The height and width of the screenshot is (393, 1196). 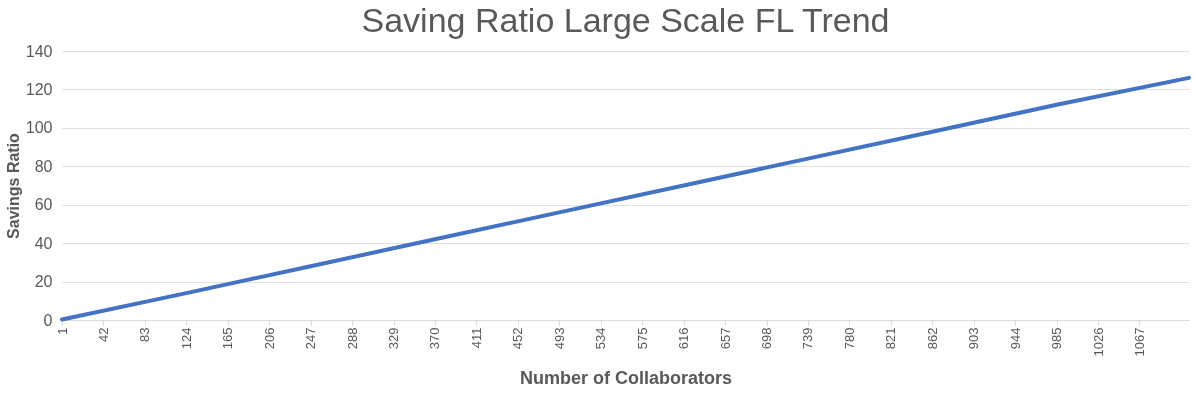 What do you see at coordinates (626, 378) in the screenshot?
I see `x-axis-title: Number of Collaborators` at bounding box center [626, 378].